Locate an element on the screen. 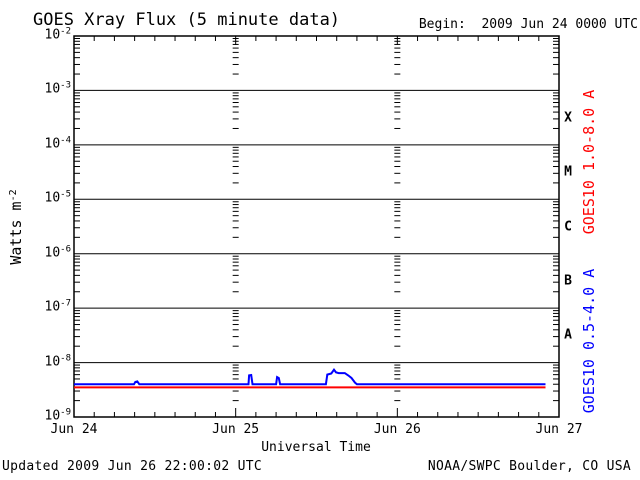 The height and width of the screenshot is (480, 640). legend-goes10-long-band: GOES10 1.0-8.0 A is located at coordinates (589, 162).